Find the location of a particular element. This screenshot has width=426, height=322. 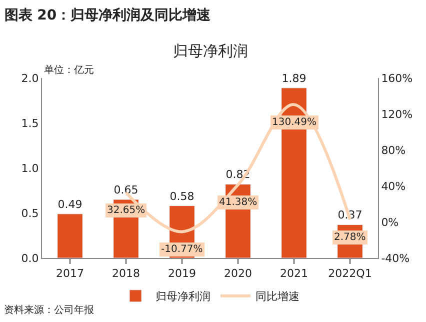

y2-tick-label: -40% is located at coordinates (395, 258).